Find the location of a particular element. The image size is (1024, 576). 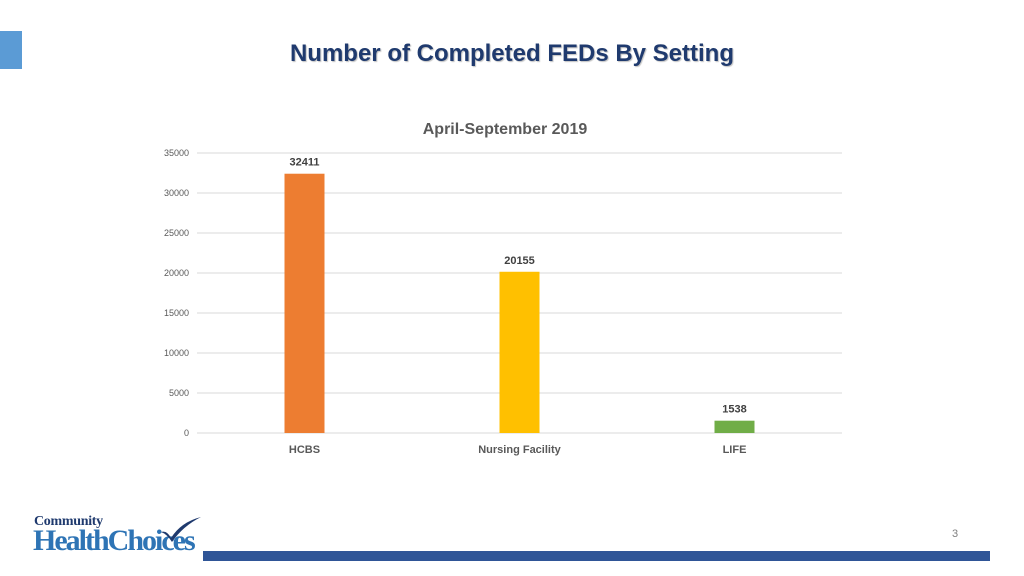

data-label: 1538 is located at coordinates (734, 410).